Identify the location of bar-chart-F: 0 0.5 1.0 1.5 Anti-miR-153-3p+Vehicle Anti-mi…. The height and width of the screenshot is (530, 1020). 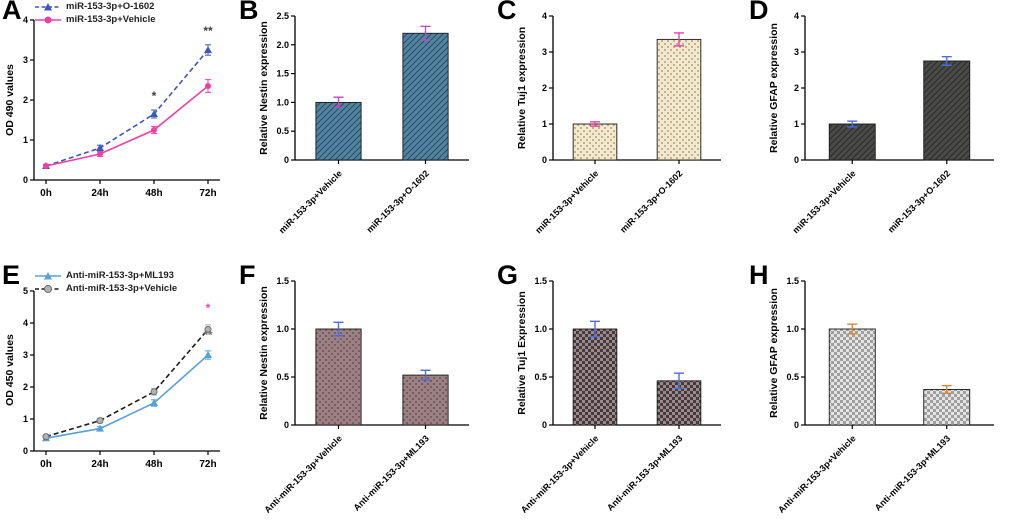
(365, 395).